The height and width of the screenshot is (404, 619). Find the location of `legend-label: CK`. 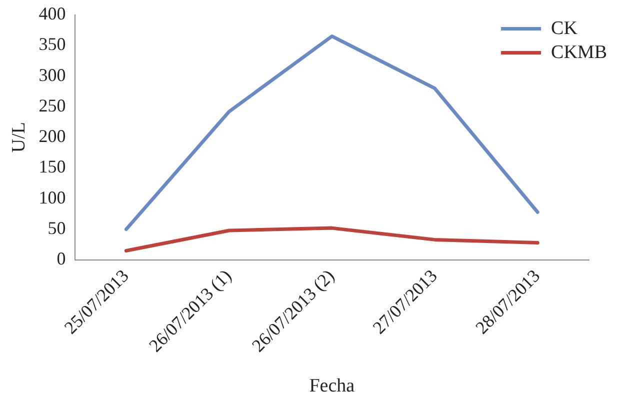

legend-label: CK is located at coordinates (564, 28).